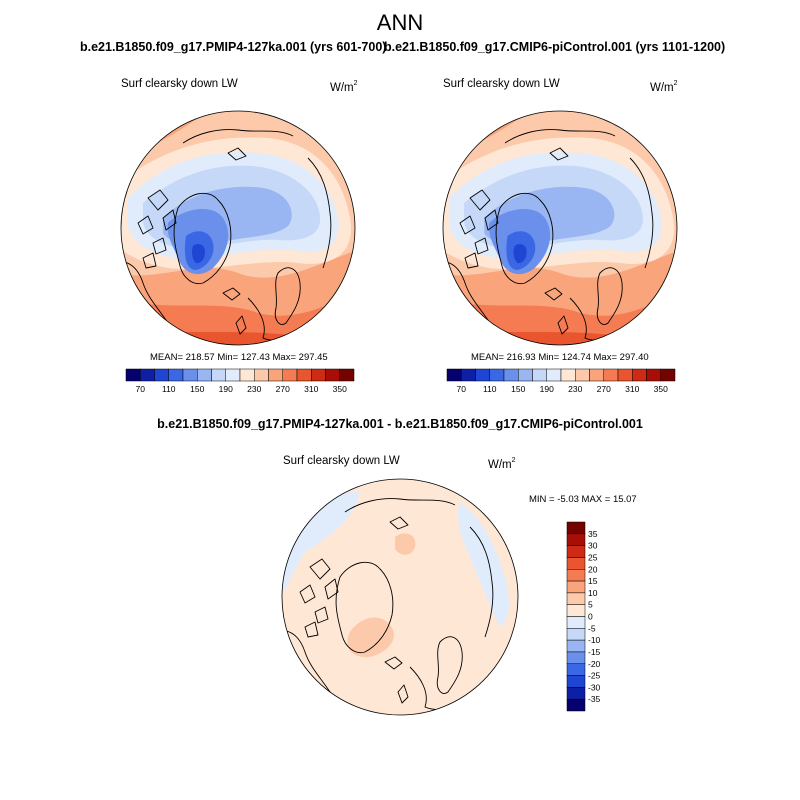 The height and width of the screenshot is (800, 800). I want to click on colorbar-1-label: 70, so click(141, 389).